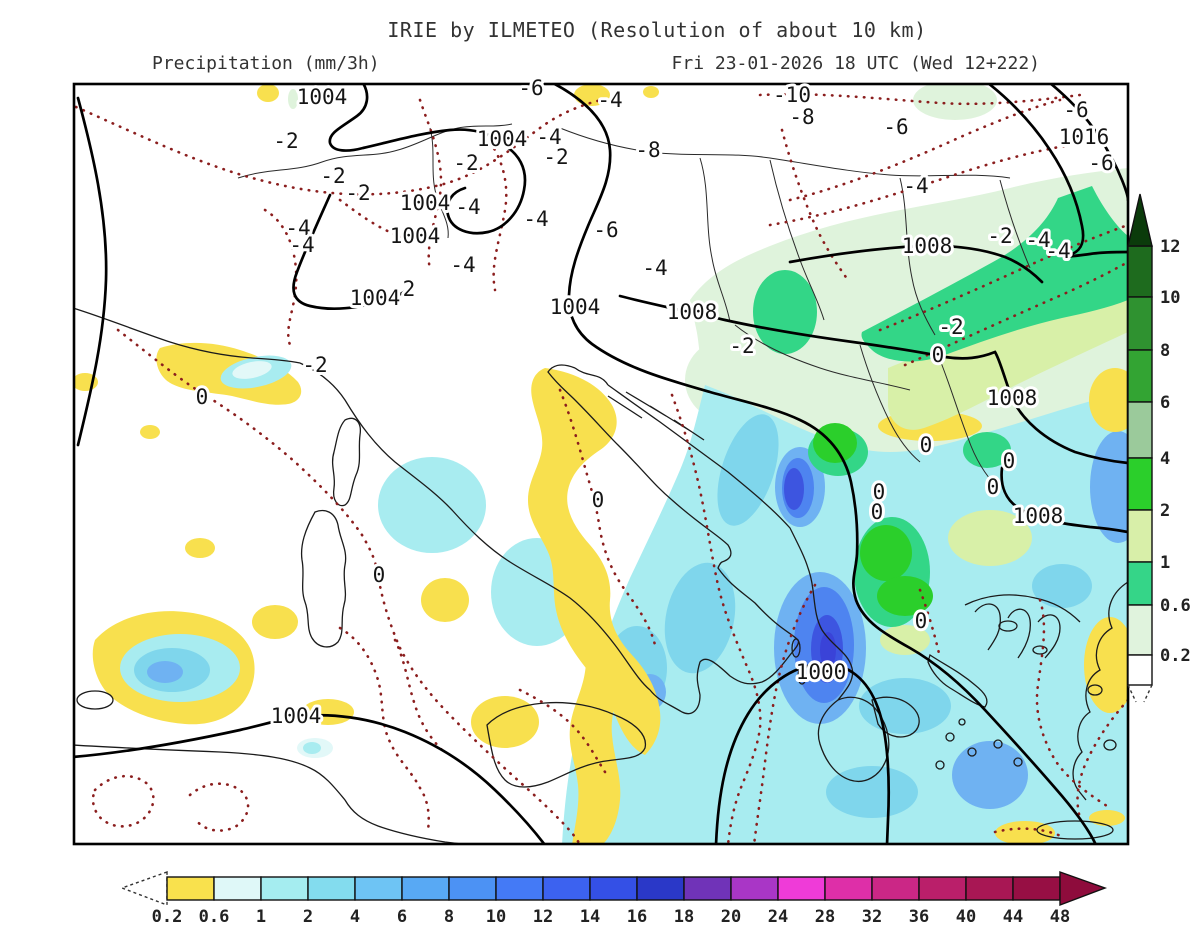 Image resolution: width=1200 pixels, height=927 pixels. Describe the element at coordinates (856, 63) in the screenshot. I see `subtitle-validtime: Fri 23-01-2026 18 UTC (Wed 12+222)` at that location.